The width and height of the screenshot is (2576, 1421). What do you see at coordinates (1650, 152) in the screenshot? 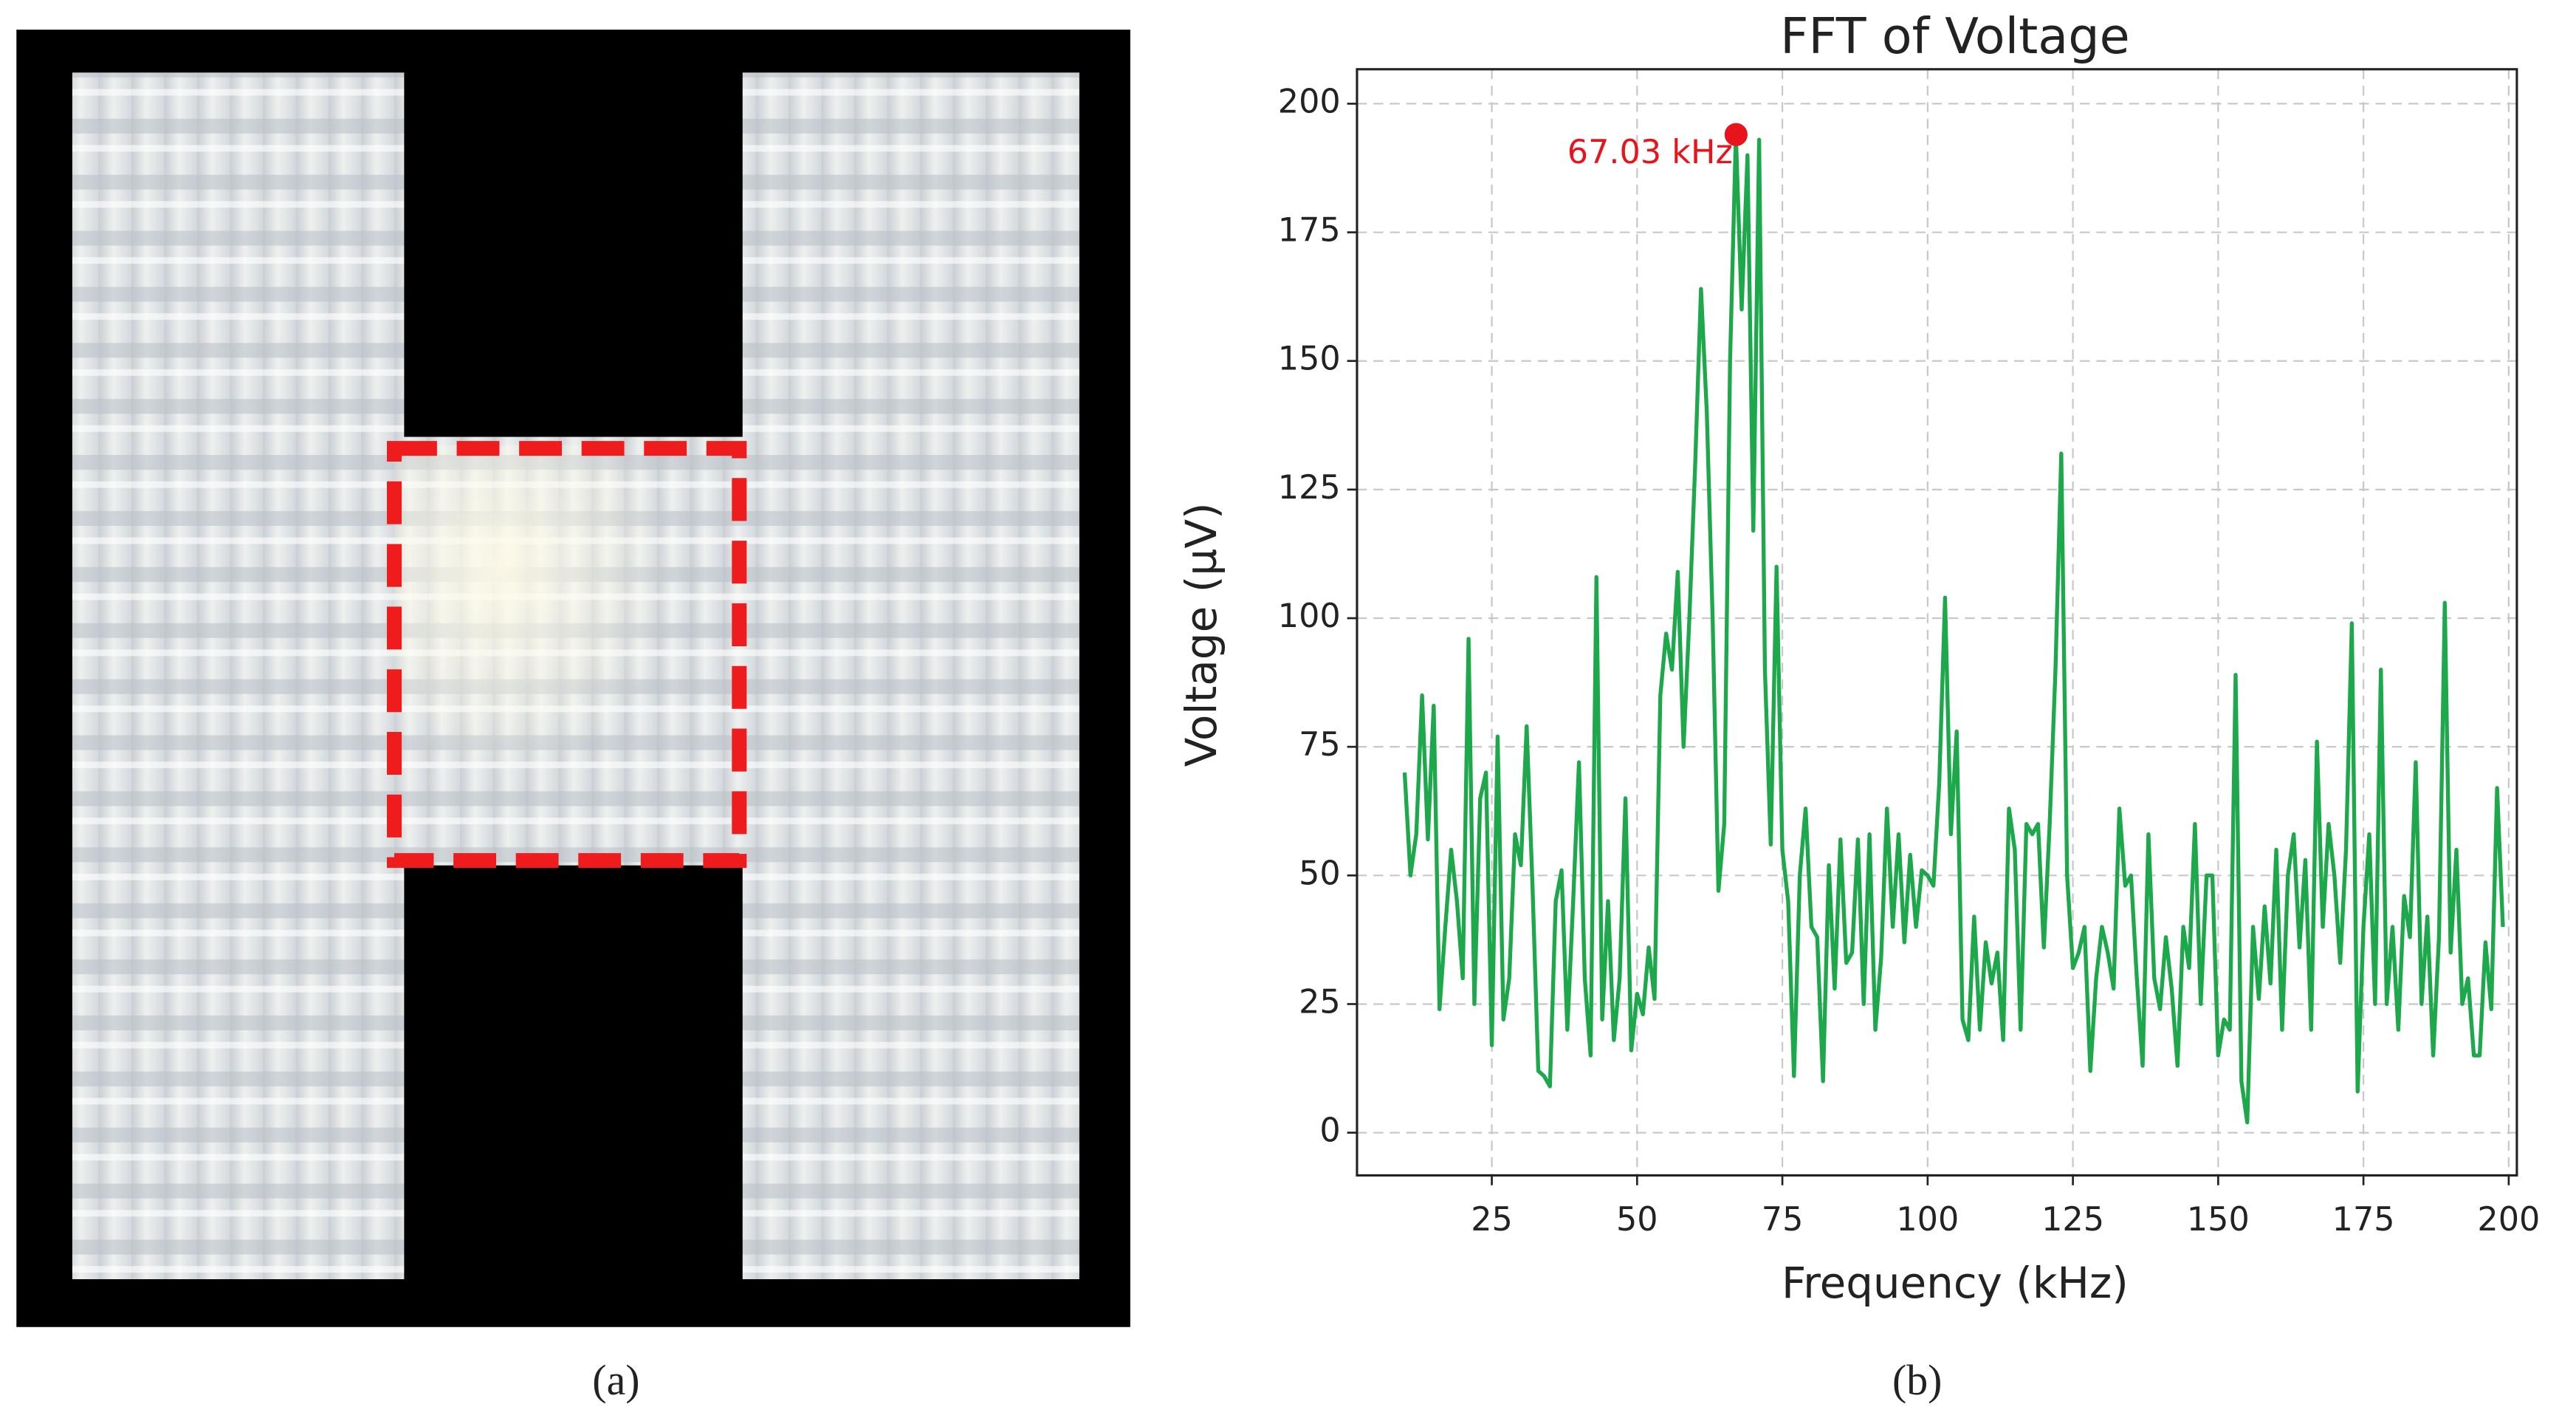
I see `peak-label: 67.03 kHz` at bounding box center [1650, 152].